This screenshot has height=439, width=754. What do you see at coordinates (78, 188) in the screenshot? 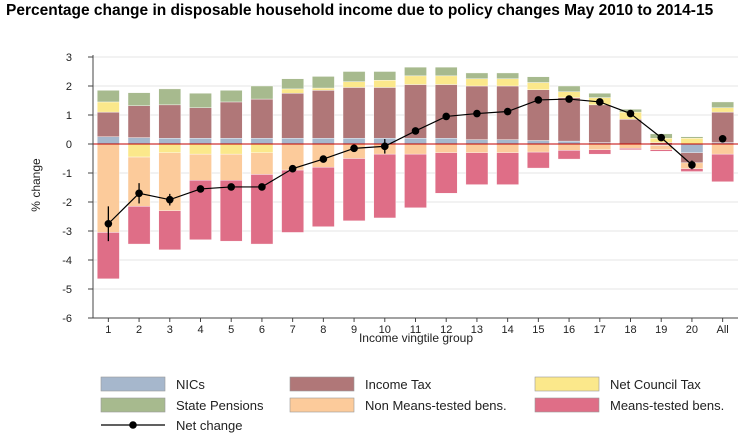
I see `y-axis: 3 2 1 0 -1 -2 -3 -4 -5 -6` at bounding box center [78, 188].